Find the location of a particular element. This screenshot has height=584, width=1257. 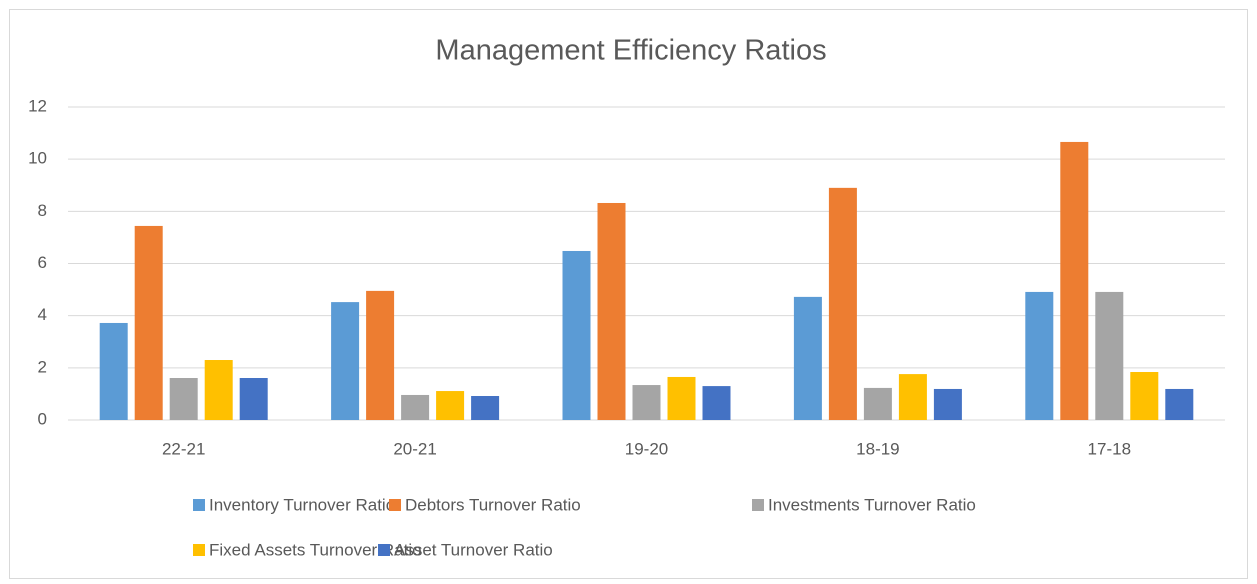

x-tick-label: 20-21 is located at coordinates (414, 448).